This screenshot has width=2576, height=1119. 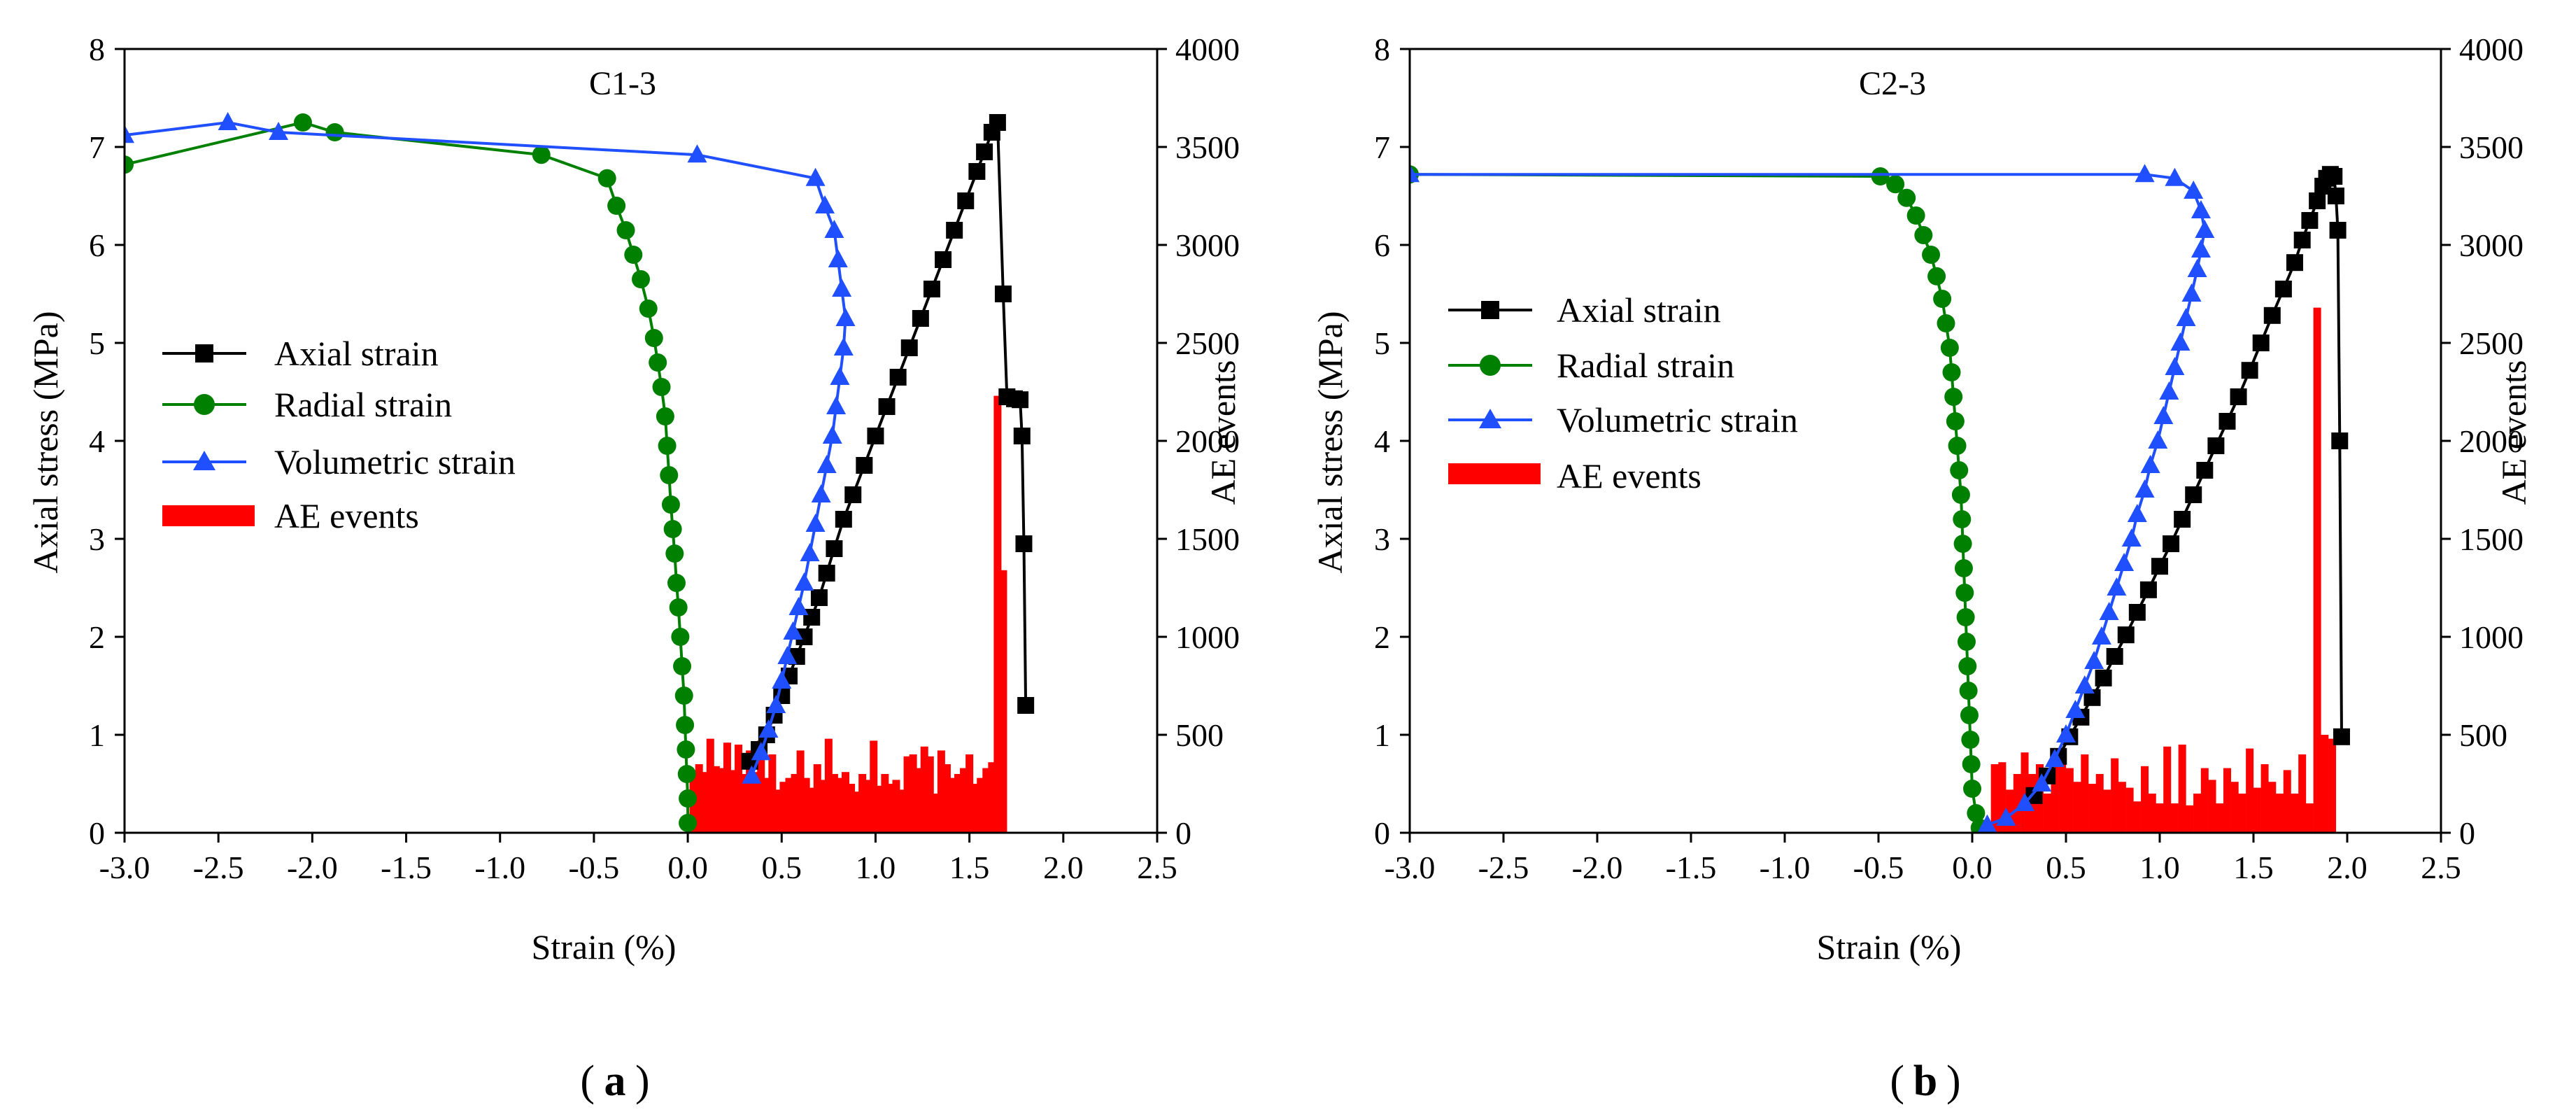 I want to click on y2-tick-label-a-6: 3000, so click(x=1207, y=245).